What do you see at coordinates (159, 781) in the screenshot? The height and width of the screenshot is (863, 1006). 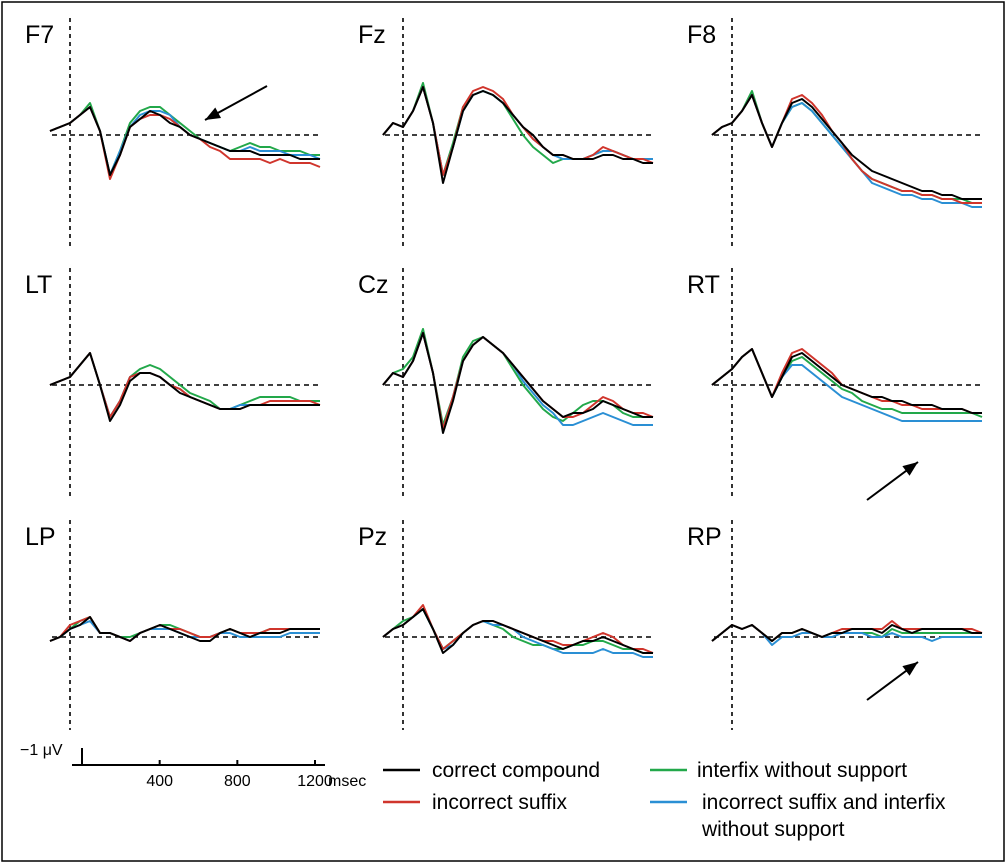 I see `time-tick-label: 400` at bounding box center [159, 781].